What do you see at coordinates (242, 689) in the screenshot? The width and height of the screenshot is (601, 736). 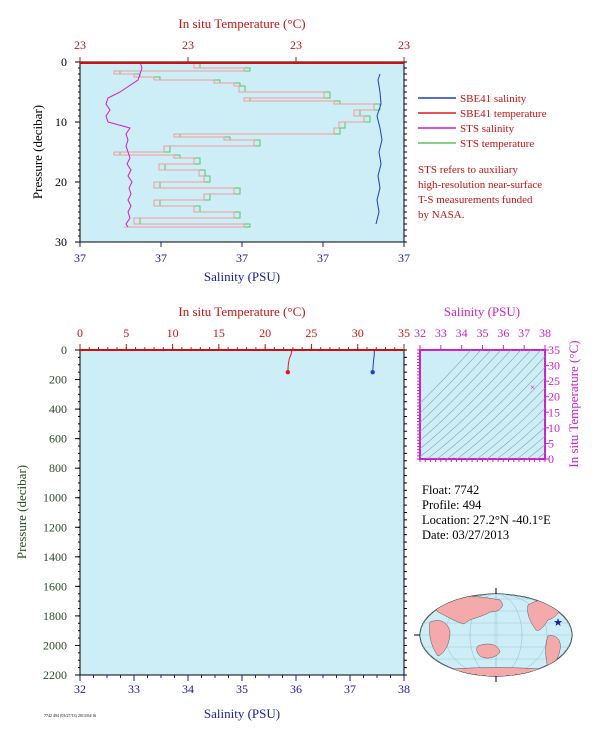 I see `bottom-tick-label: 35` at bounding box center [242, 689].